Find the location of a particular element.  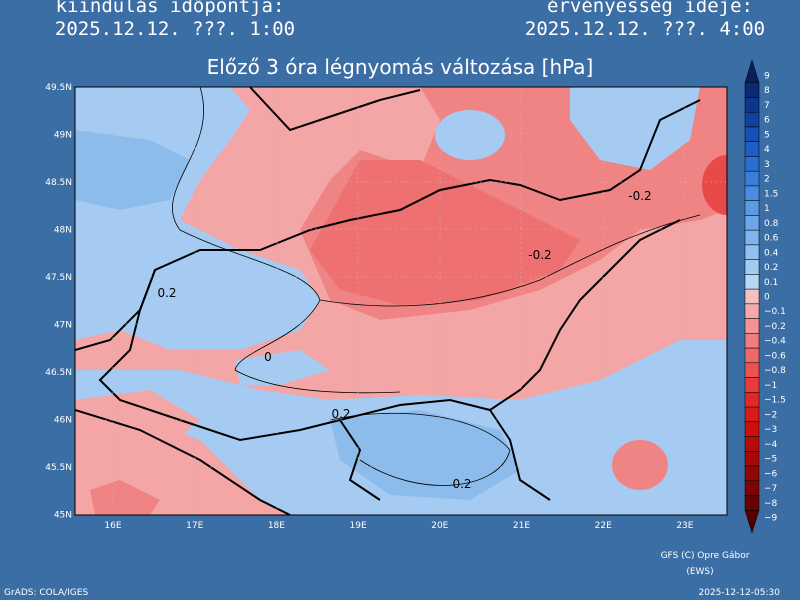

header-label: érvényesség ideje: is located at coordinates (650, 8).